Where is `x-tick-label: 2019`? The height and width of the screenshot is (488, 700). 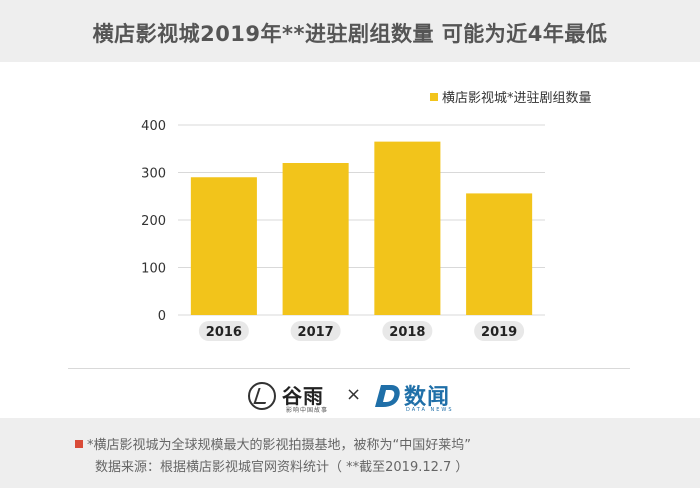 x-tick-label: 2019 is located at coordinates (499, 332).